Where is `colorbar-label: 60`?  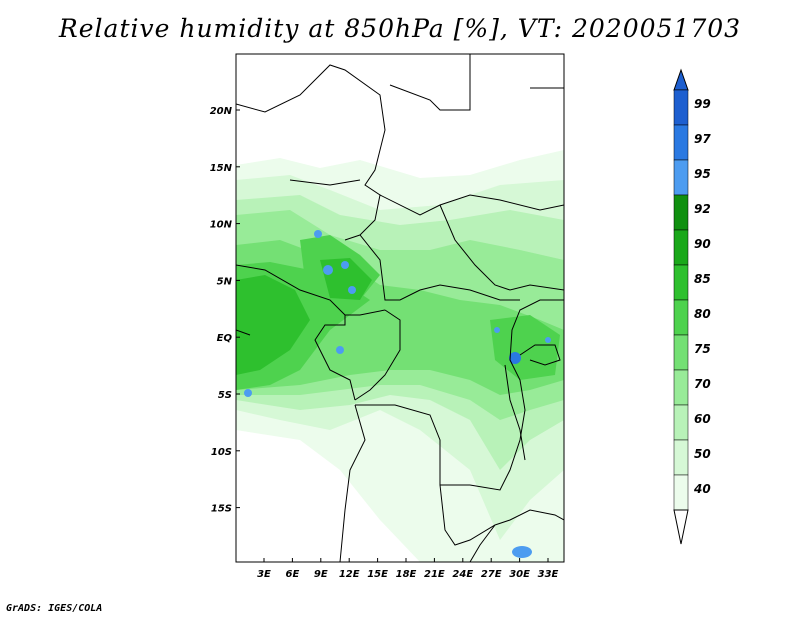
colorbar-label: 60 is located at coordinates (702, 419).